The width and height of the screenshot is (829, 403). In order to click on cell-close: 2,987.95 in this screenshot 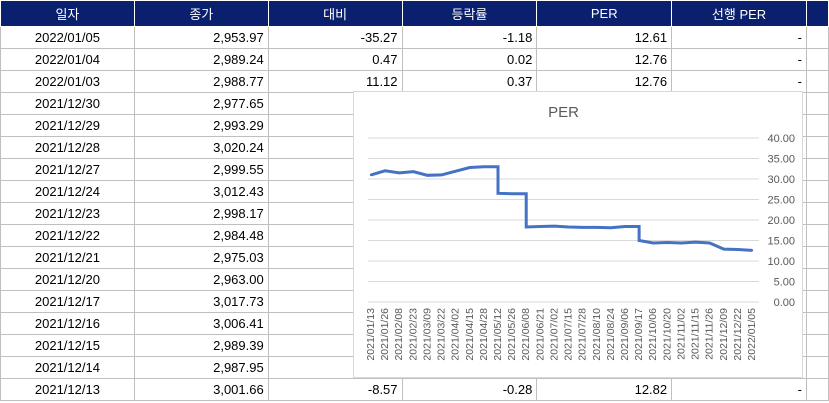, I will do `click(201, 367)`.